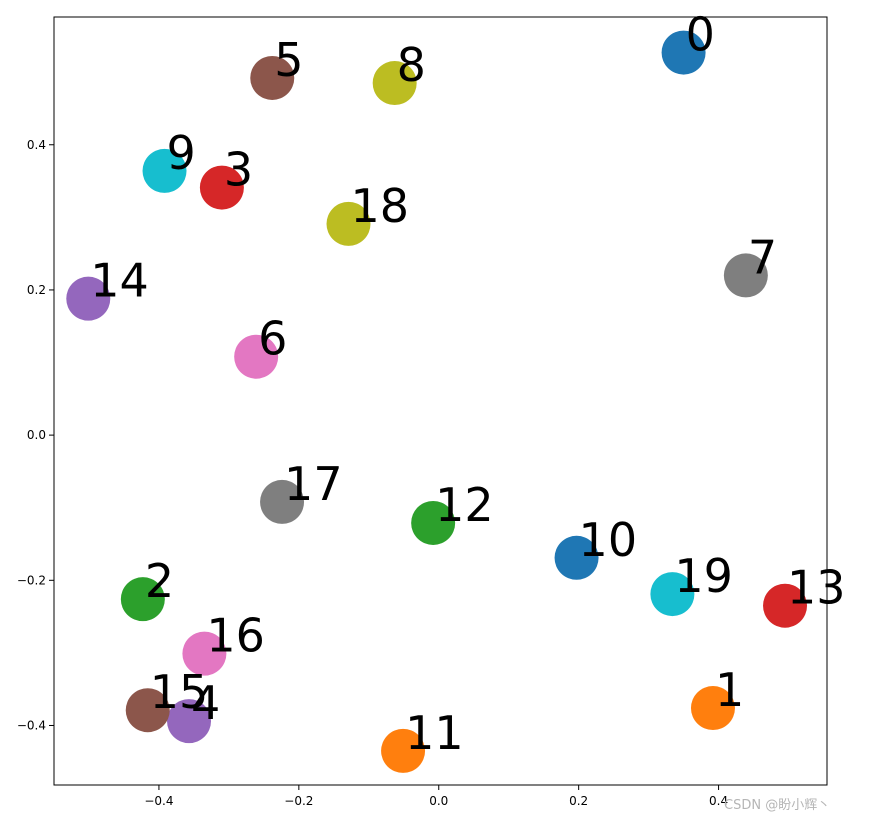 This screenshot has height=820, width=873. Describe the element at coordinates (434, 733) in the screenshot. I see `point-label-11: 11` at that location.